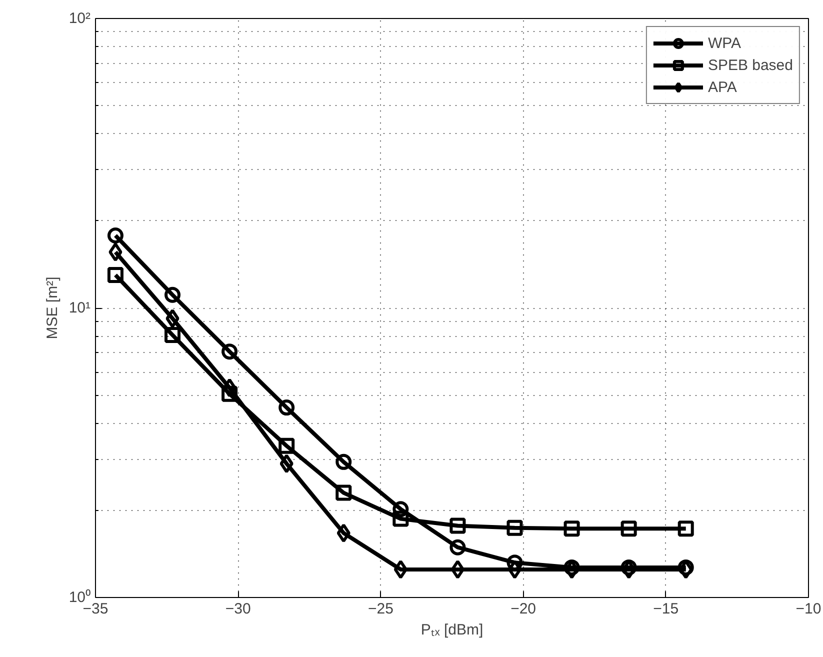 The height and width of the screenshot is (657, 823). Describe the element at coordinates (238, 609) in the screenshot. I see `x-tick-label: −30` at that location.